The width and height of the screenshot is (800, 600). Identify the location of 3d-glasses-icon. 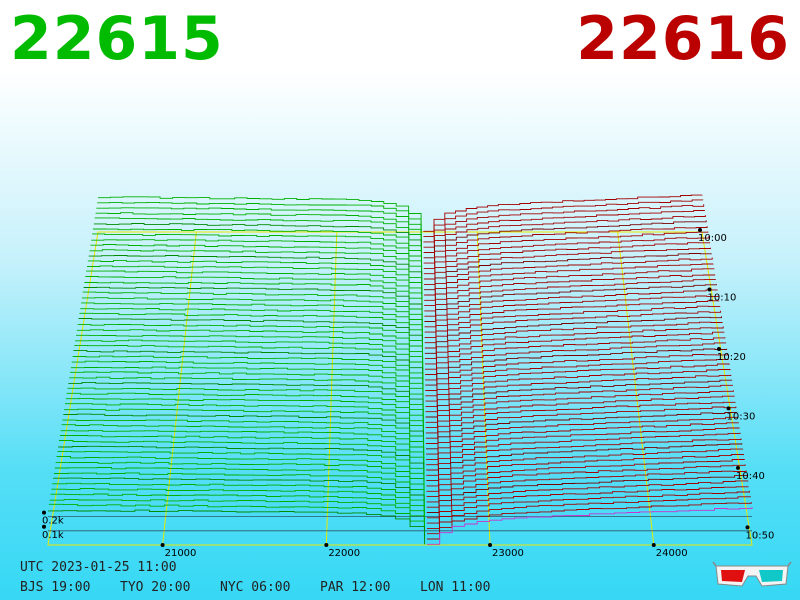
(752, 574).